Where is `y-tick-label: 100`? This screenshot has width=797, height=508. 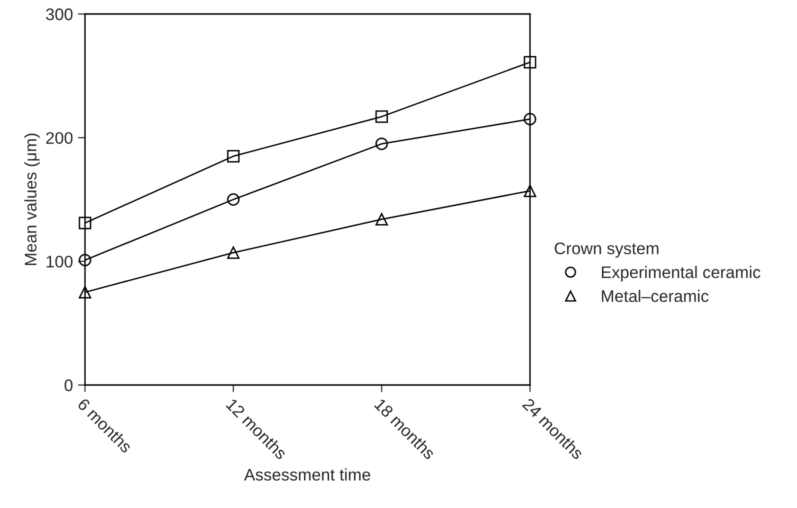 y-tick-label: 100 is located at coordinates (59, 262).